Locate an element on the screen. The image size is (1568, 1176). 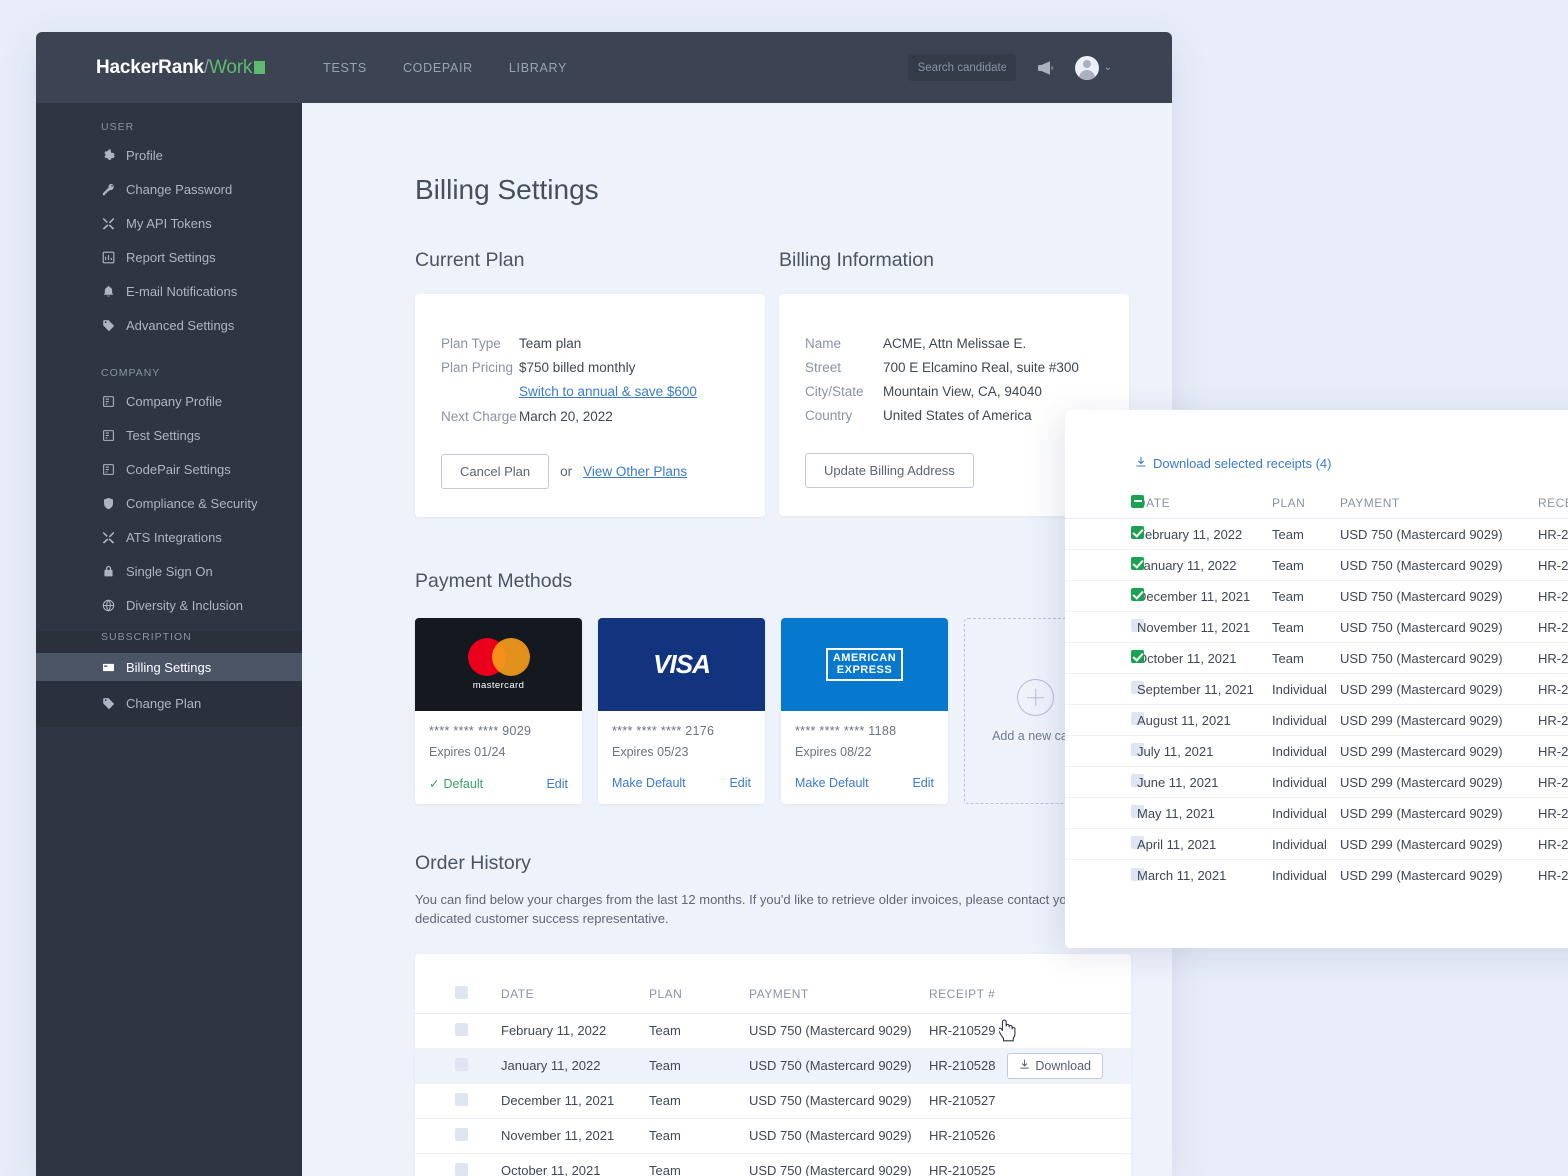
nav-link-tests: TESTS is located at coordinates (345, 67).